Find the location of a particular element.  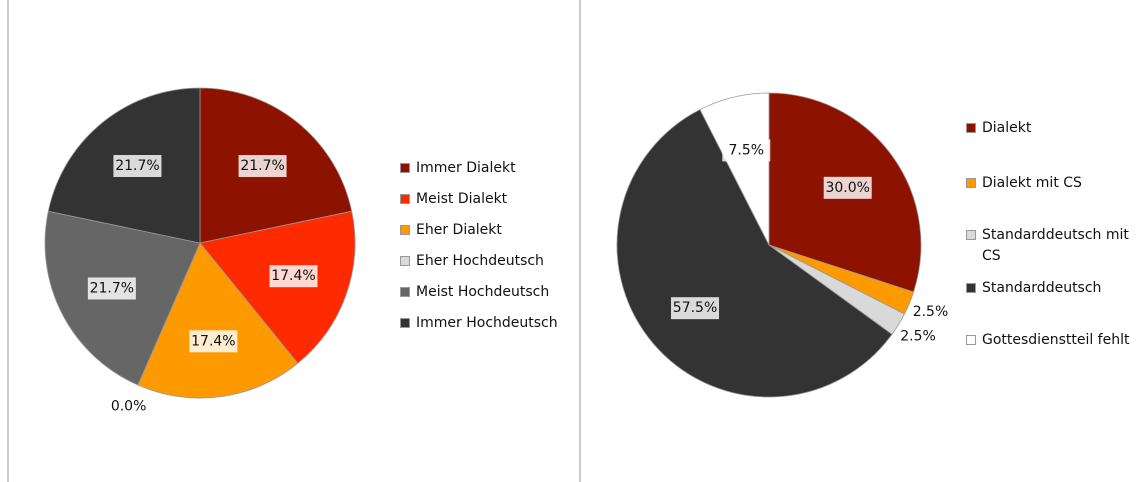

legend-label: Meist Dialekt is located at coordinates (462, 199).